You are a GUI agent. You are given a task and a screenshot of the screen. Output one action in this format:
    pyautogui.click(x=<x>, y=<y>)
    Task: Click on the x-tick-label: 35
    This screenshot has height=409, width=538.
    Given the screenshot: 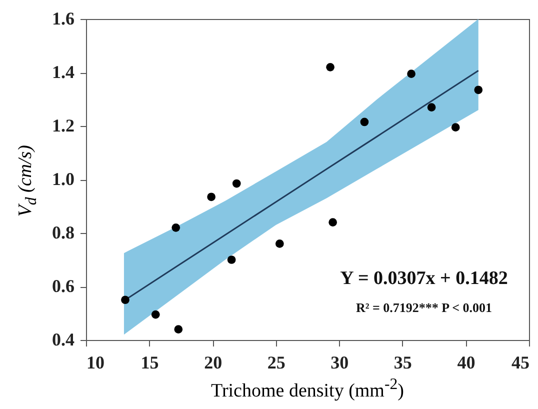 What is the action you would take?
    pyautogui.click(x=403, y=362)
    